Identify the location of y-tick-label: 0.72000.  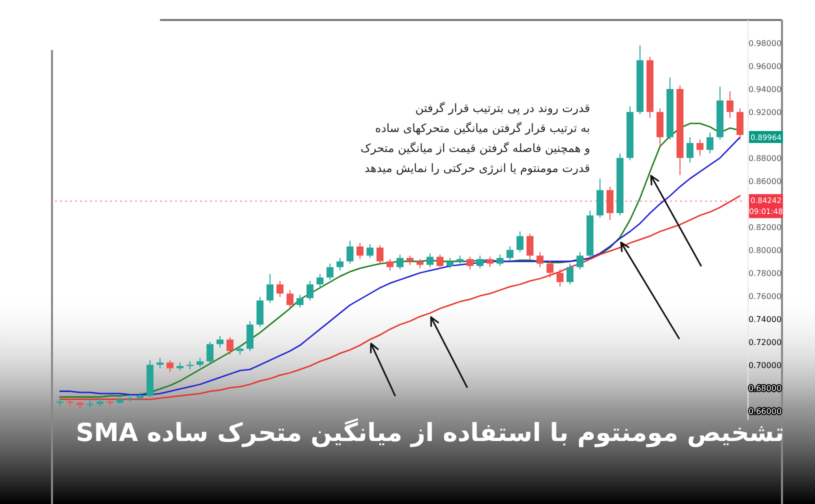
(765, 342).